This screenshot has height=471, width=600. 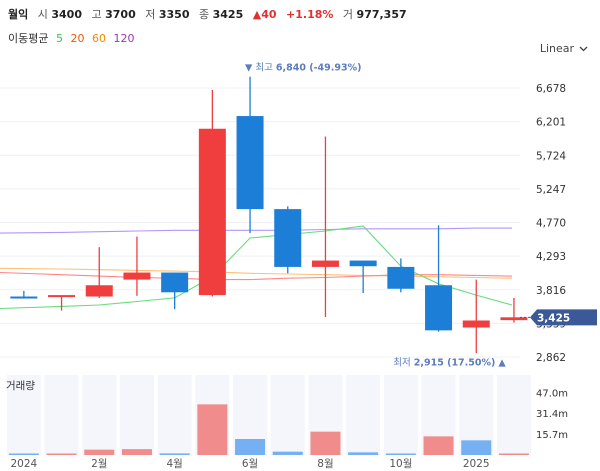 What do you see at coordinates (400, 464) in the screenshot?
I see `time-axis-label: 10월` at bounding box center [400, 464].